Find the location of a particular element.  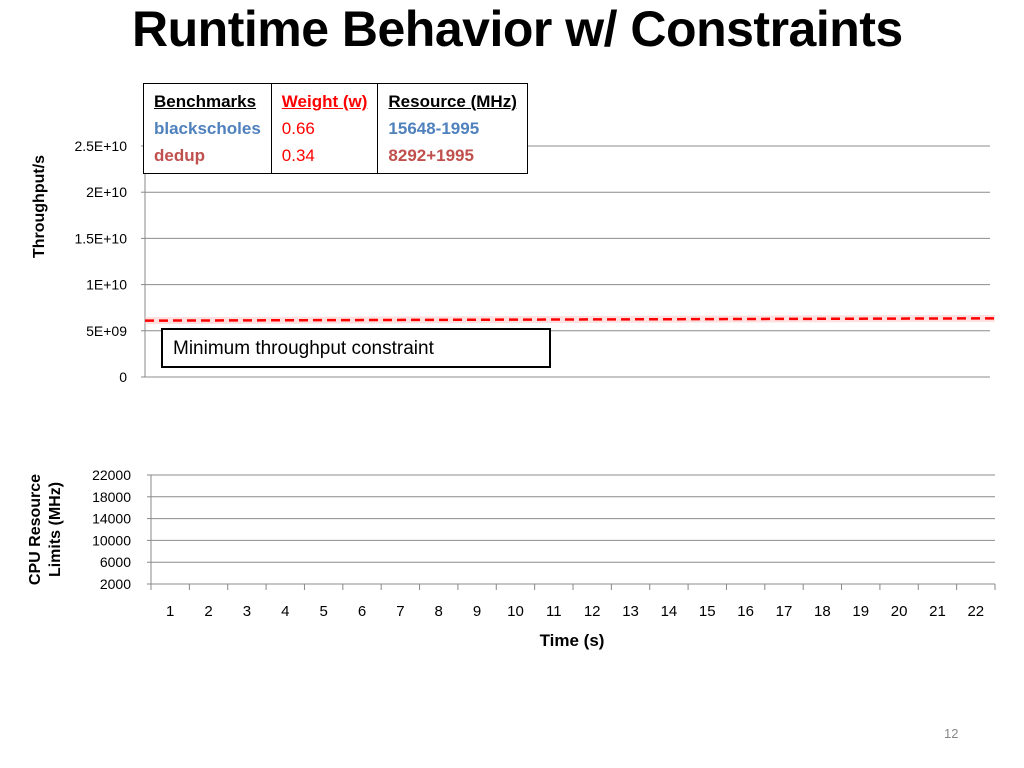

x-tick-label: 8 is located at coordinates (439, 611).